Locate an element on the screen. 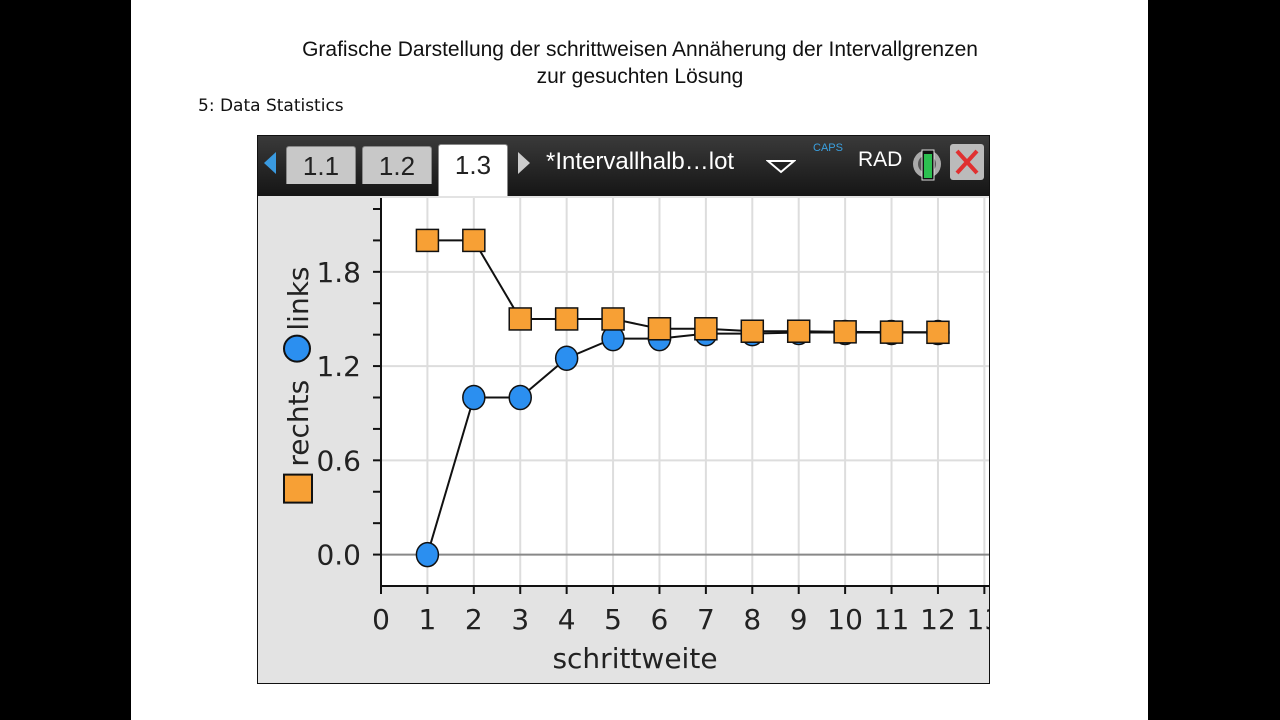  document-title: *Intervallhalb…lot is located at coordinates (640, 161).